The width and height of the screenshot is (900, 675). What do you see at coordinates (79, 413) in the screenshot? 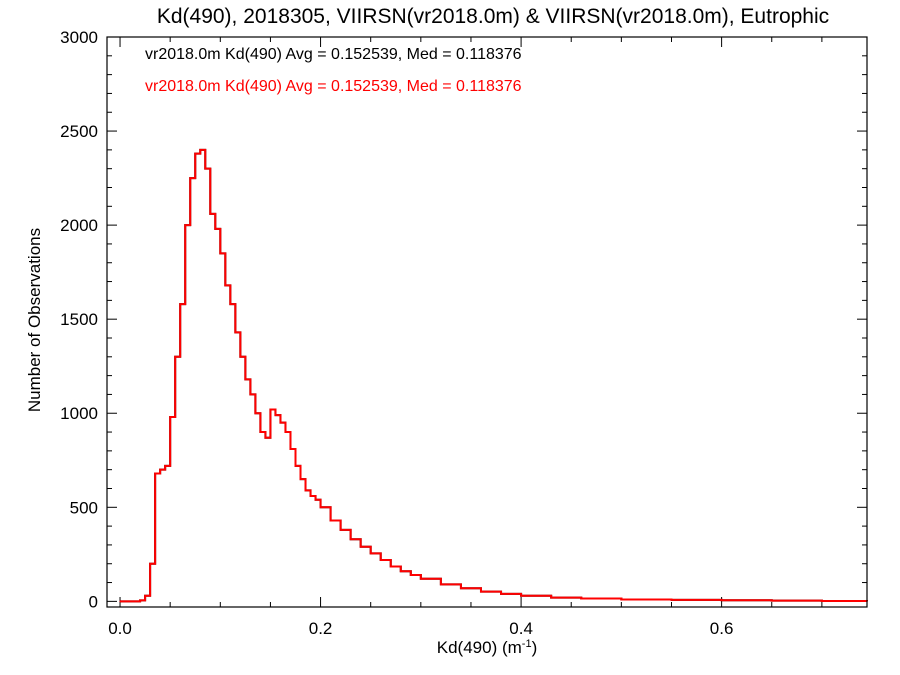
I see `y-tick-label: 1000` at bounding box center [79, 413].